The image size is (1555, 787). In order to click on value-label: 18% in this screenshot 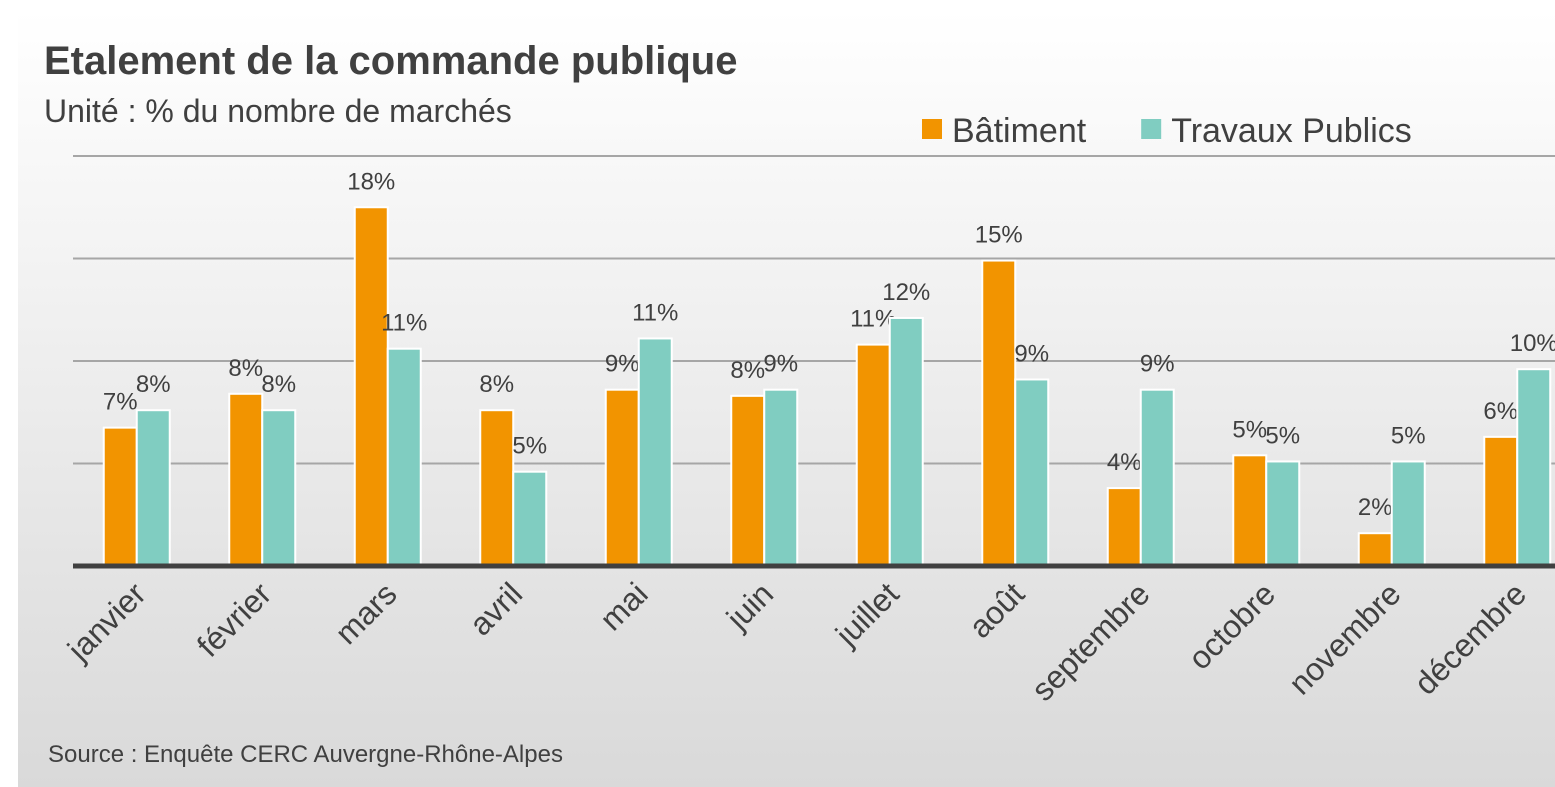, I will do `click(371, 181)`.